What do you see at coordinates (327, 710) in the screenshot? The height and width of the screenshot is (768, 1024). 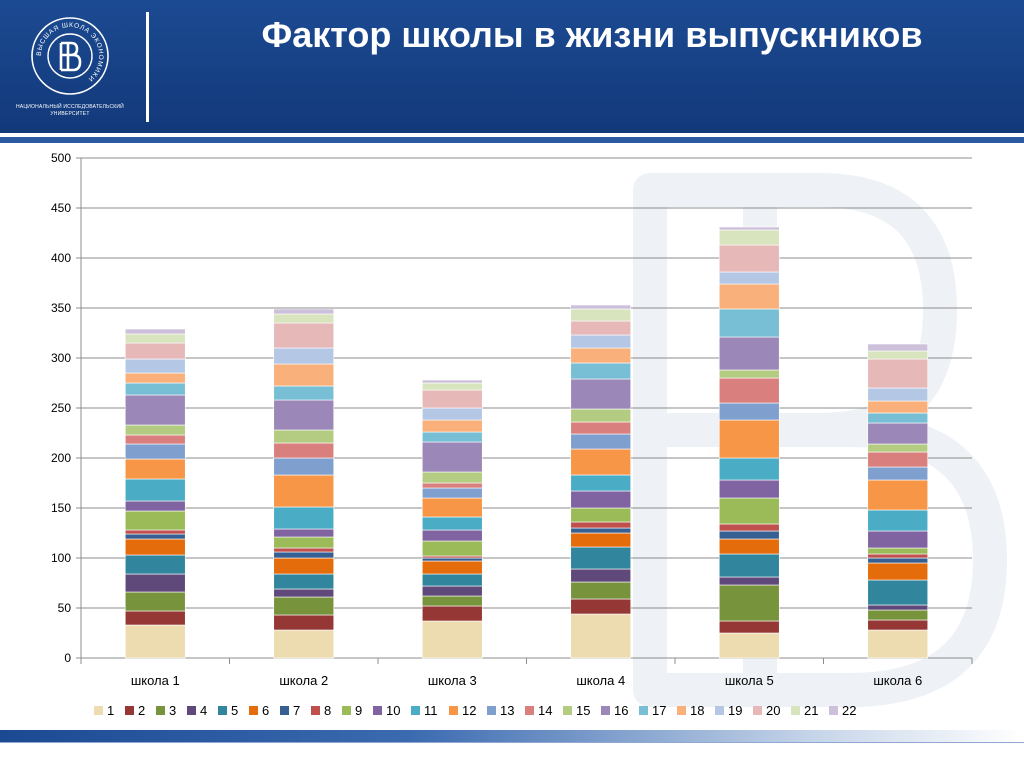 I see `legend-label: 8` at bounding box center [327, 710].